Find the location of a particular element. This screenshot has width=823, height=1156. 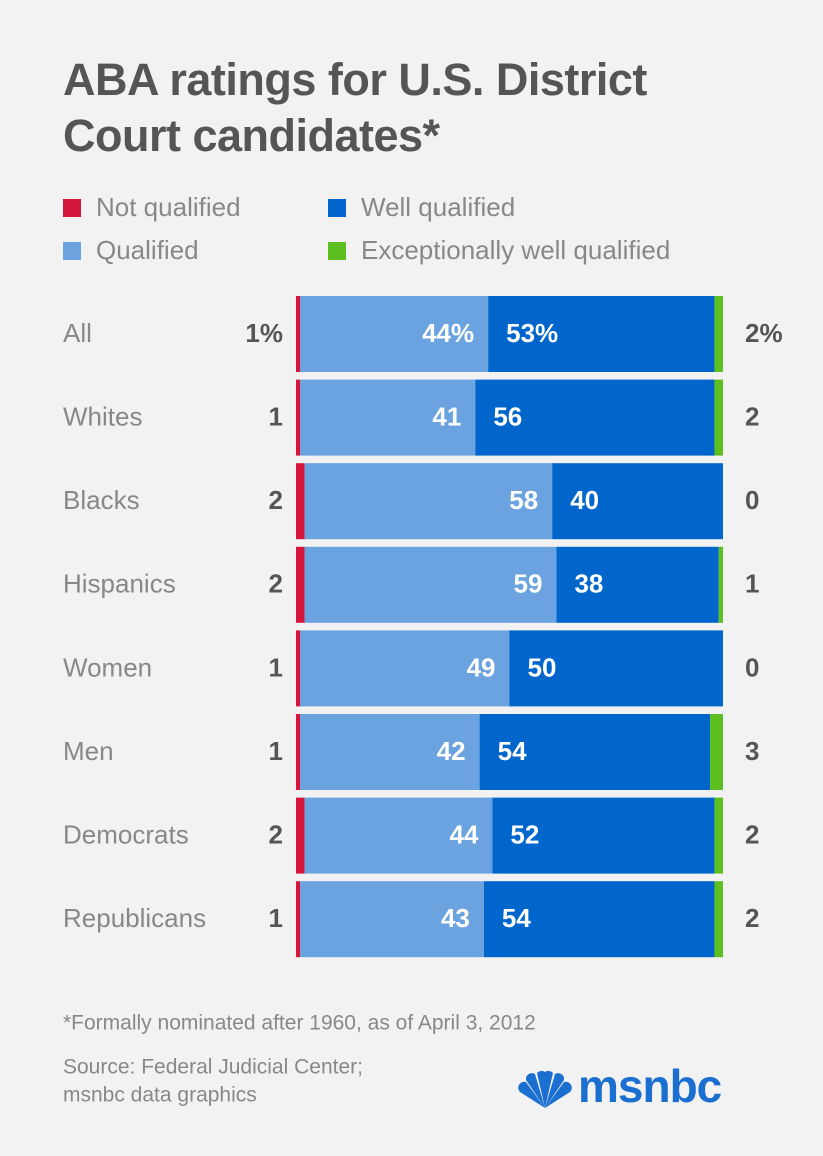

category-label: Men is located at coordinates (88, 751).